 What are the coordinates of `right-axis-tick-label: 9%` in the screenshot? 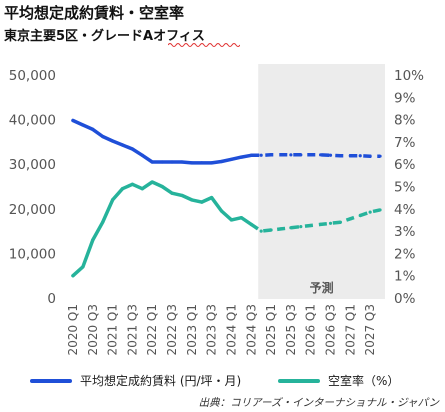 It's located at (405, 98).